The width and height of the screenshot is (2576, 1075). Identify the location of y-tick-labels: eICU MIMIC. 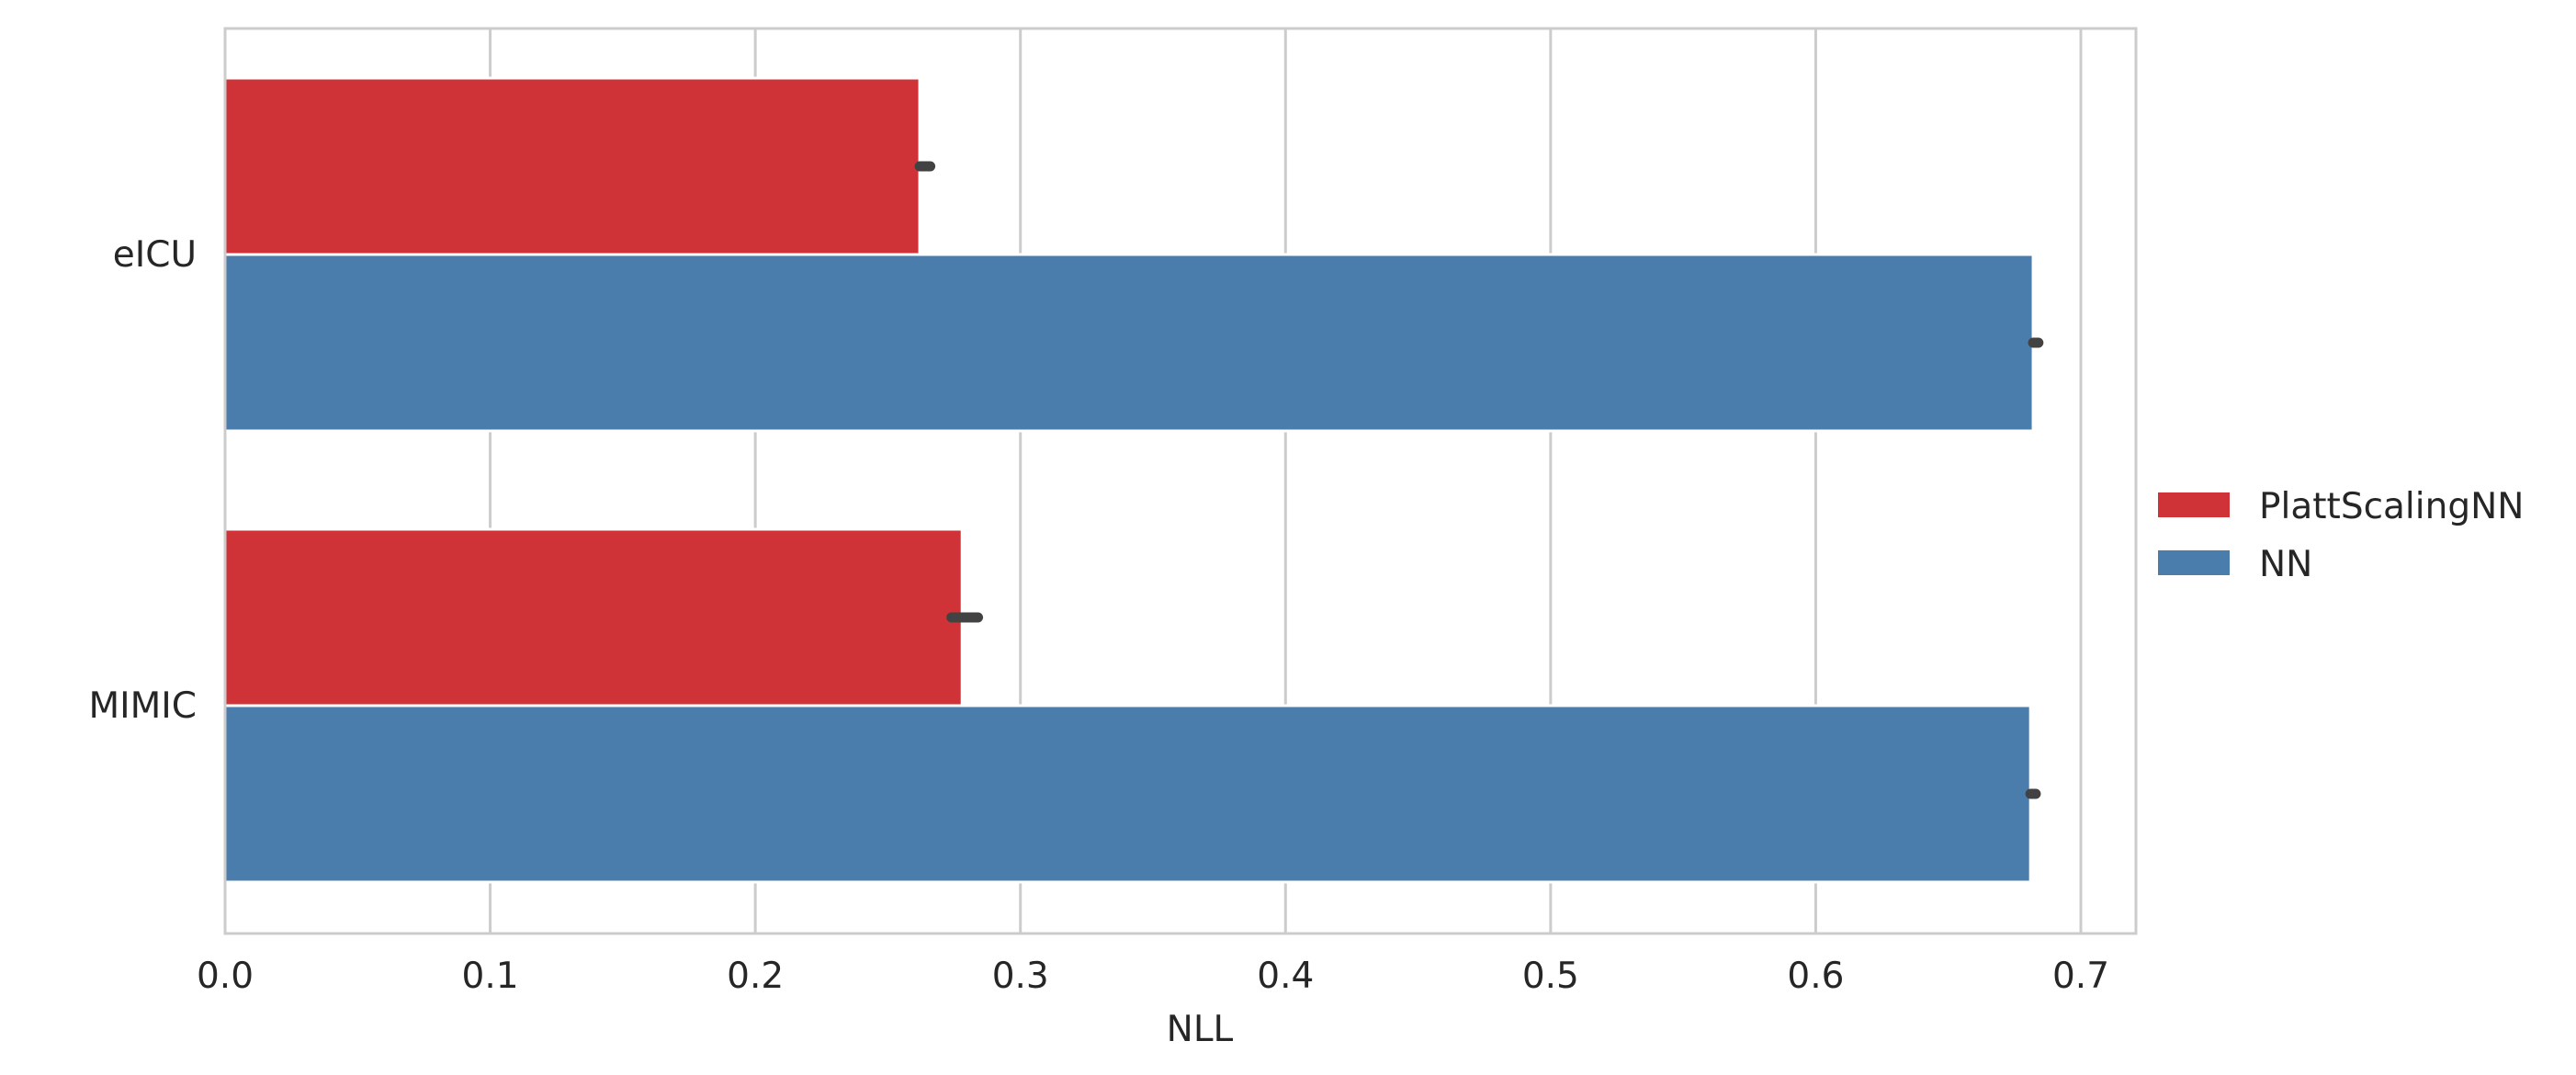
(142, 480).